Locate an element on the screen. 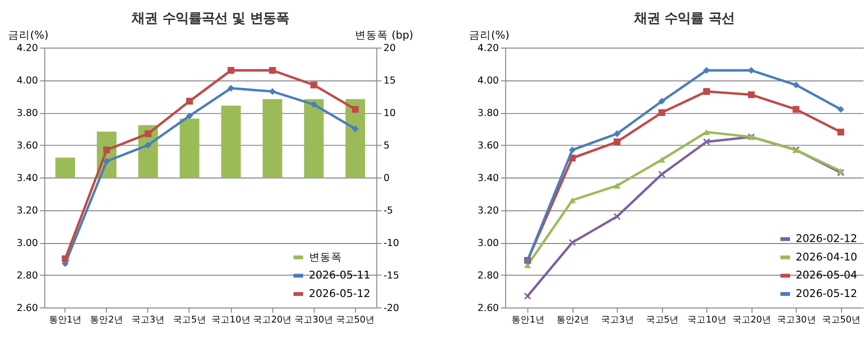 This screenshot has width=867, height=355. y2-tick-label: -15 is located at coordinates (391, 276).